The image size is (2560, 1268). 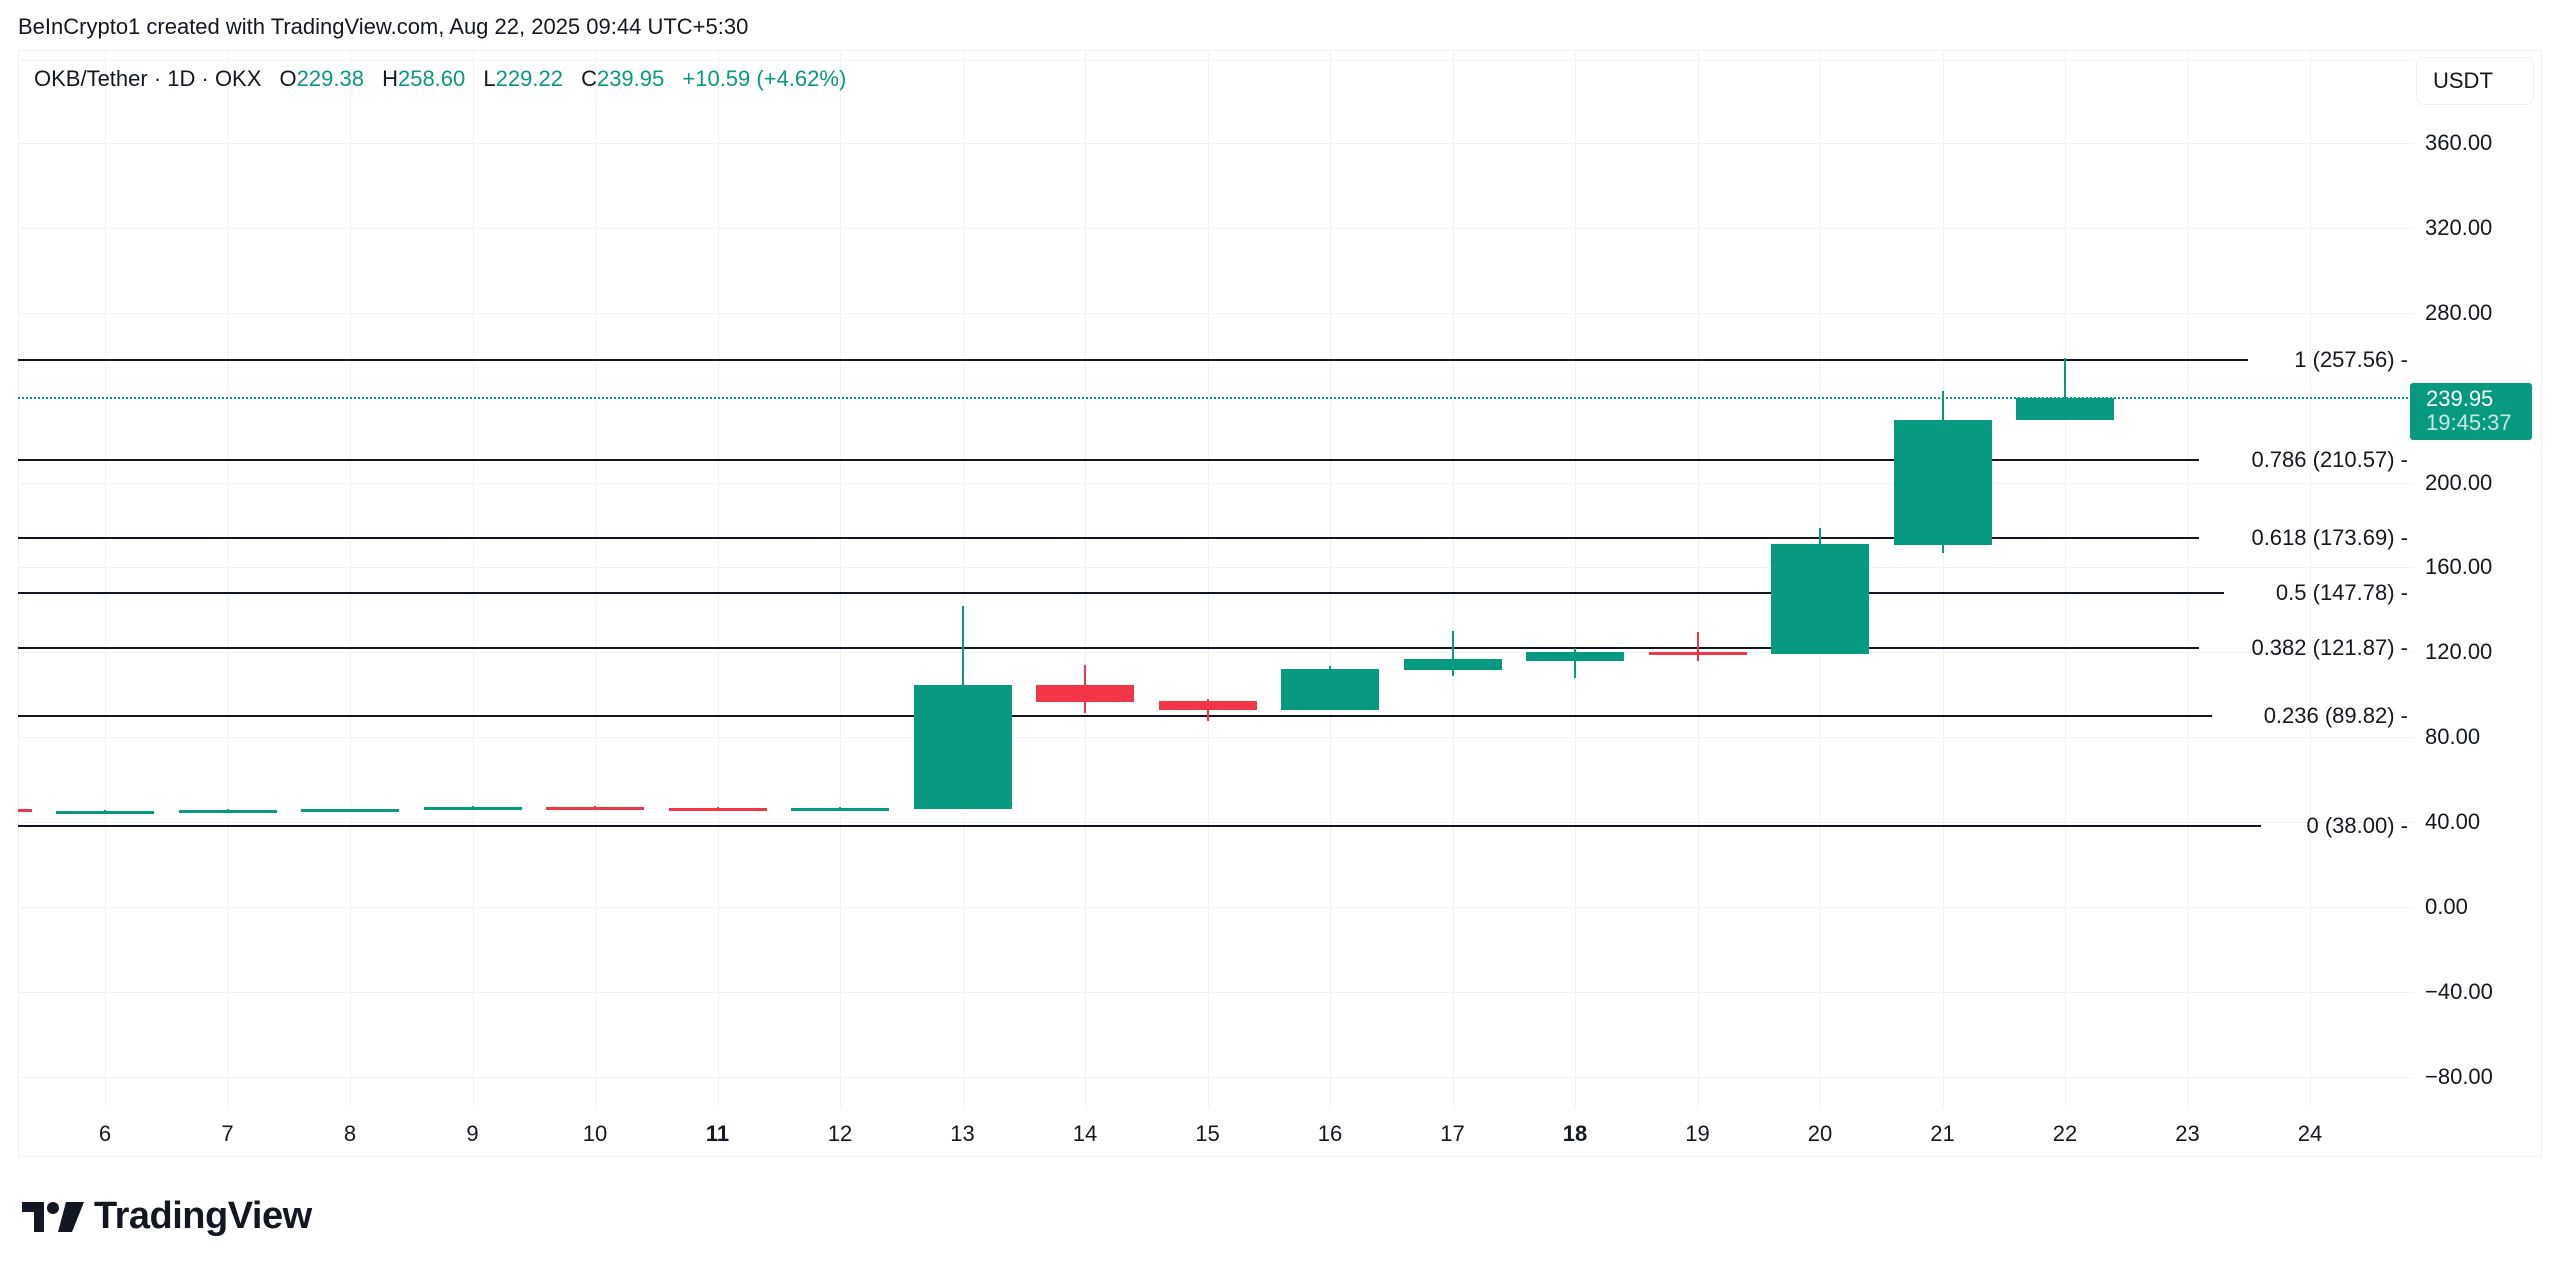 I want to click on open-value: 229.38, so click(x=330, y=78).